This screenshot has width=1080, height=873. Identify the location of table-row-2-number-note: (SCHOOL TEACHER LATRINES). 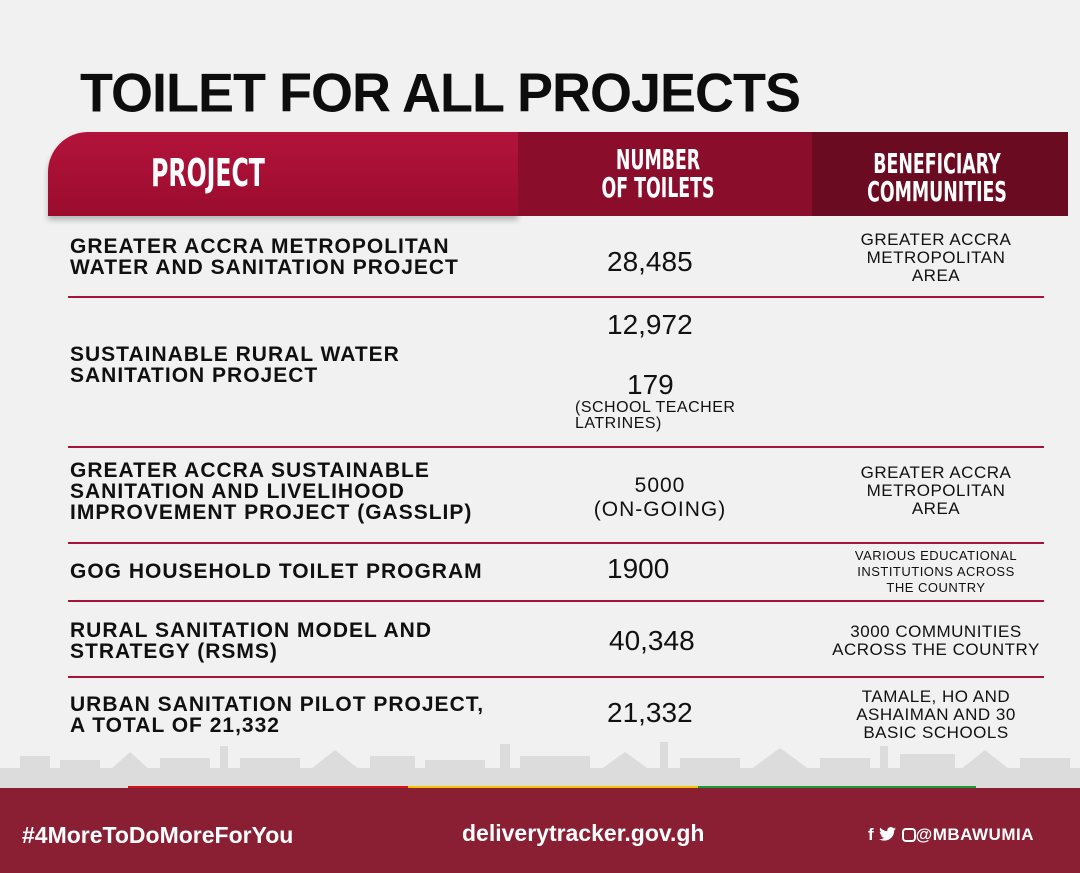
(655, 416).